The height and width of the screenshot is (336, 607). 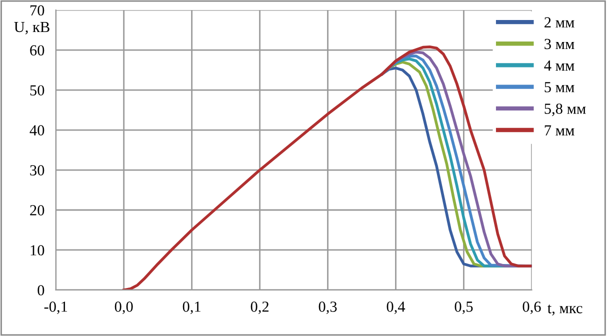 What do you see at coordinates (559, 44) in the screenshot?
I see `legend-label: 3 мм` at bounding box center [559, 44].